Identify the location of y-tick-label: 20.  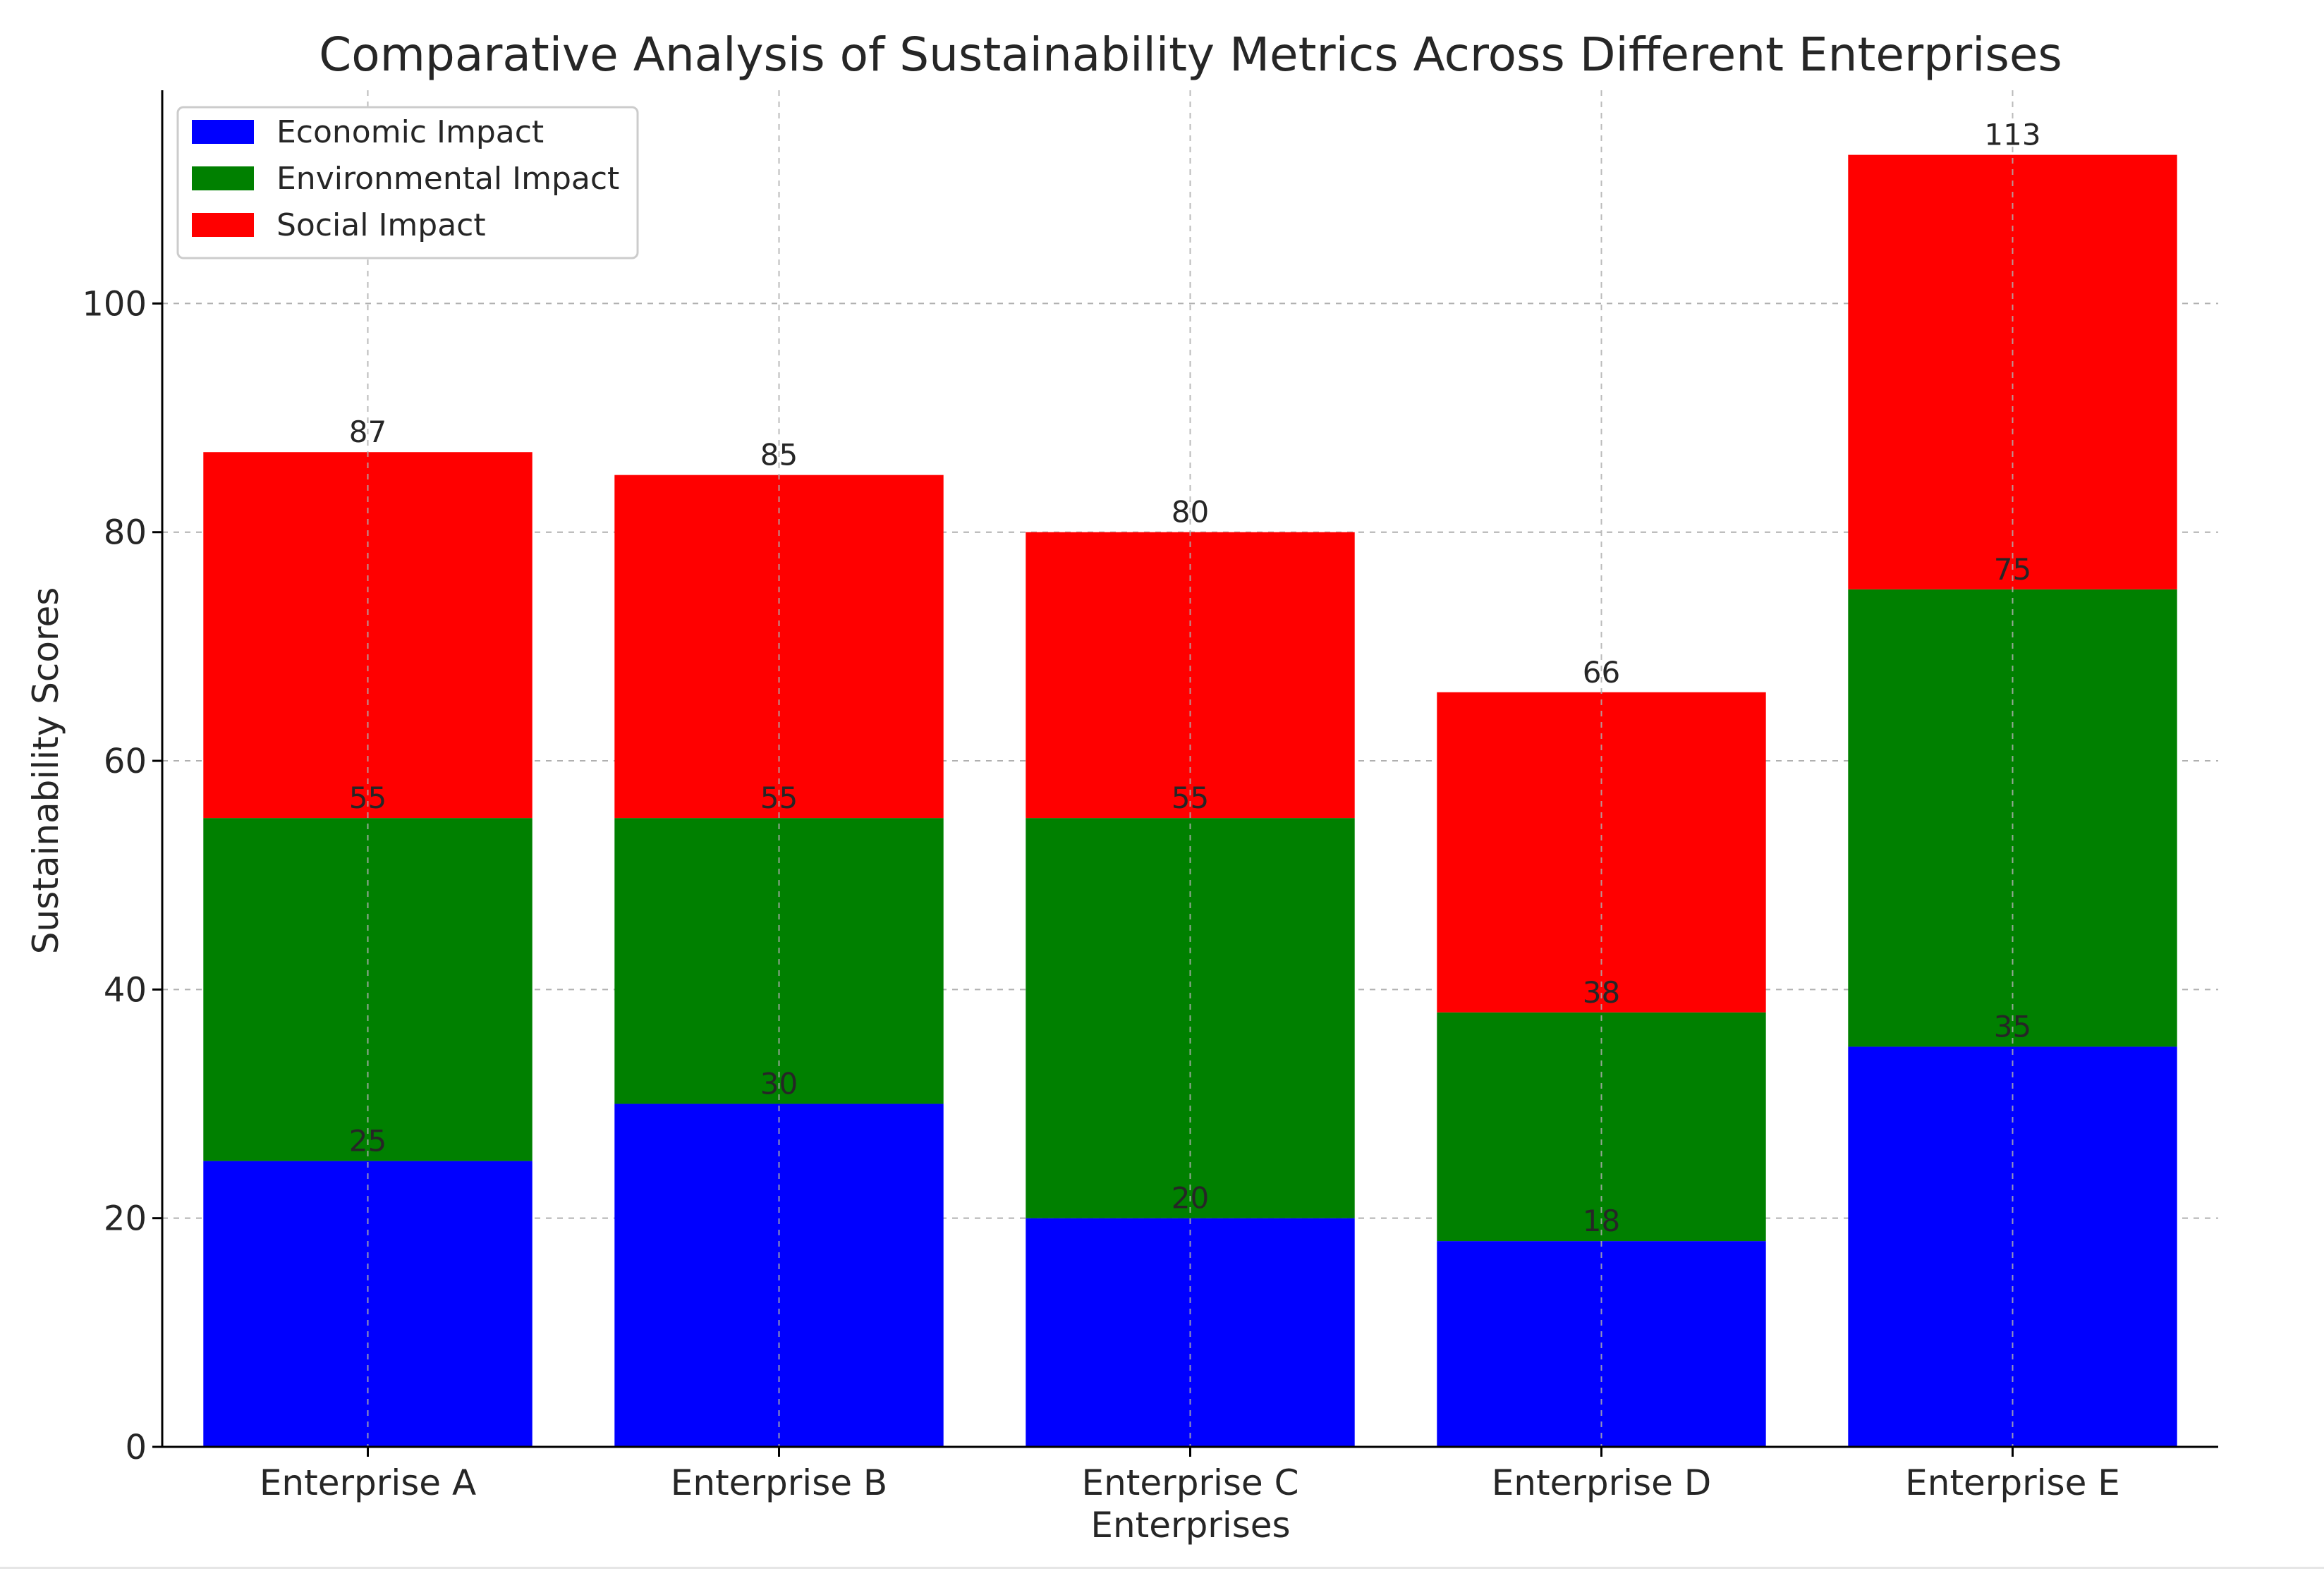
(125, 1219).